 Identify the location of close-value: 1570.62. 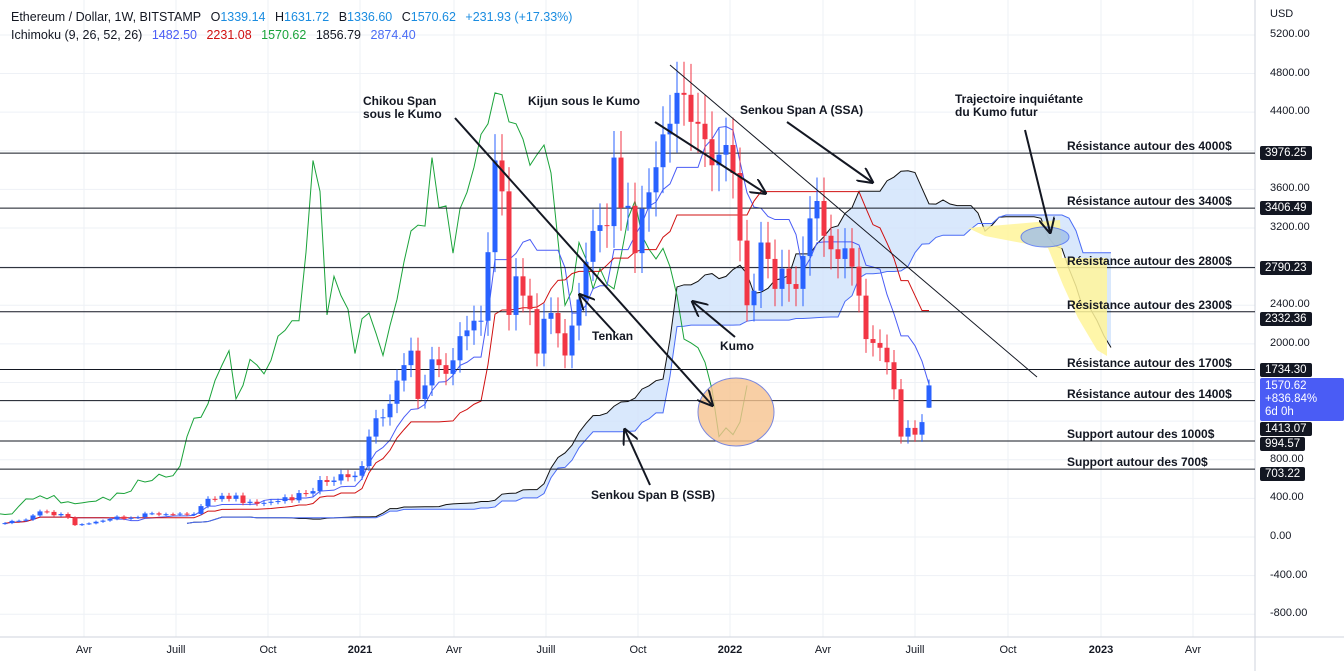
(433, 17).